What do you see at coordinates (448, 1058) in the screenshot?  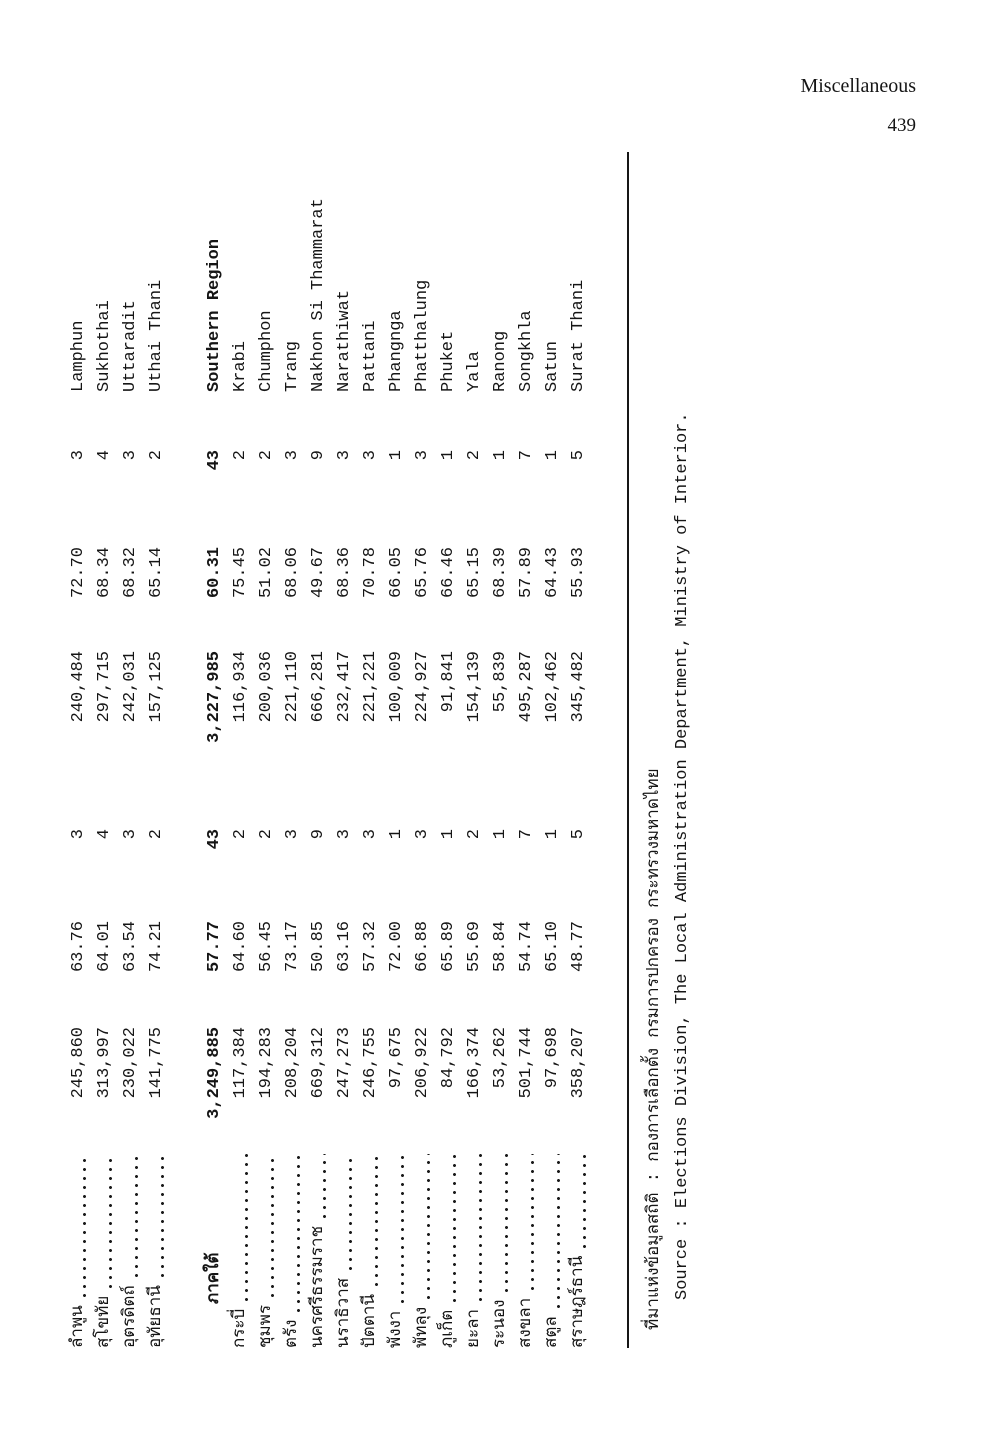 I see `col1-number-cell: 84,792` at bounding box center [448, 1058].